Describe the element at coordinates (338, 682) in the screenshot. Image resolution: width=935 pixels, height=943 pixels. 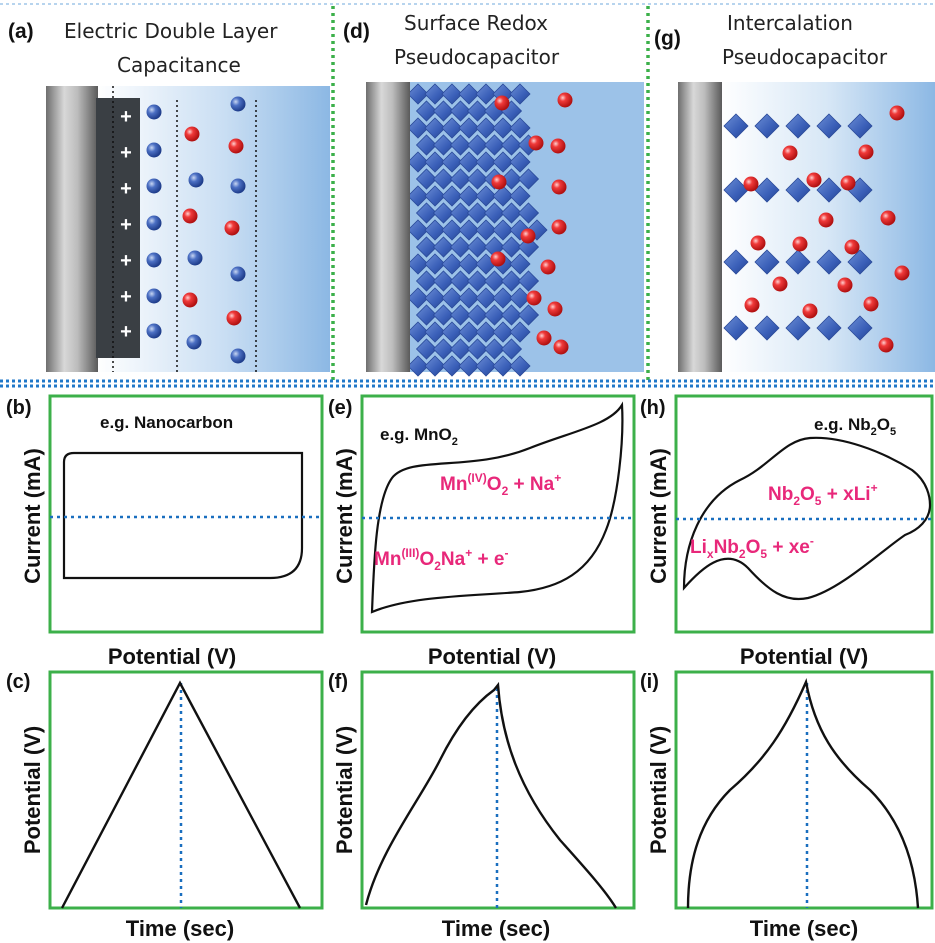
I see `panel-f-letter: (f)` at that location.